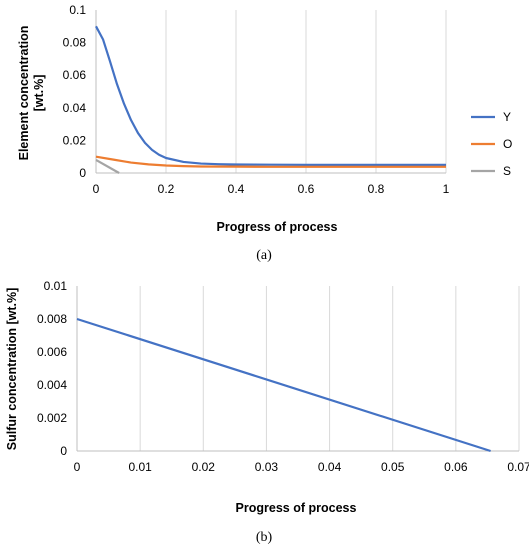 The width and height of the screenshot is (529, 550). Describe the element at coordinates (264, 255) in the screenshot. I see `panel-label-a: (a)` at that location.